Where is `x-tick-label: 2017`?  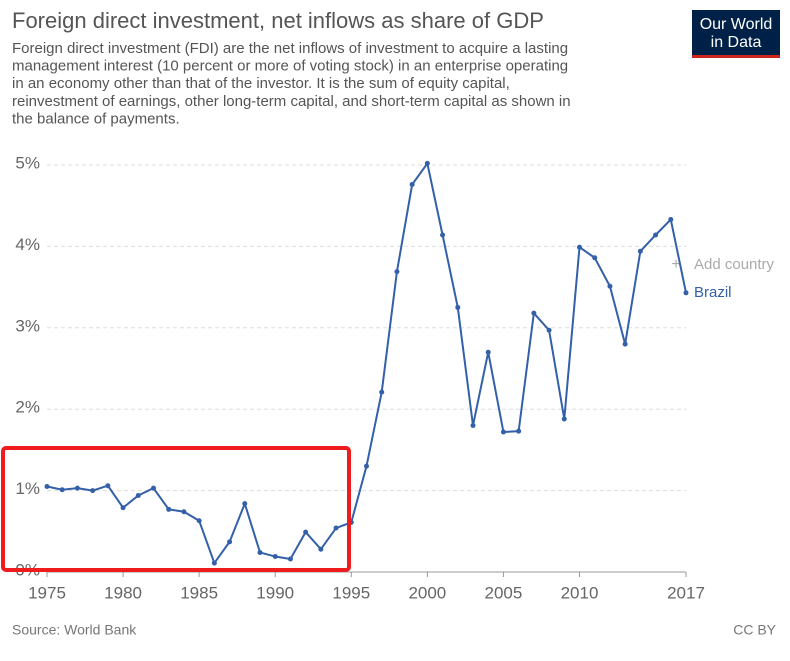
x-tick-label: 2017 is located at coordinates (686, 592).